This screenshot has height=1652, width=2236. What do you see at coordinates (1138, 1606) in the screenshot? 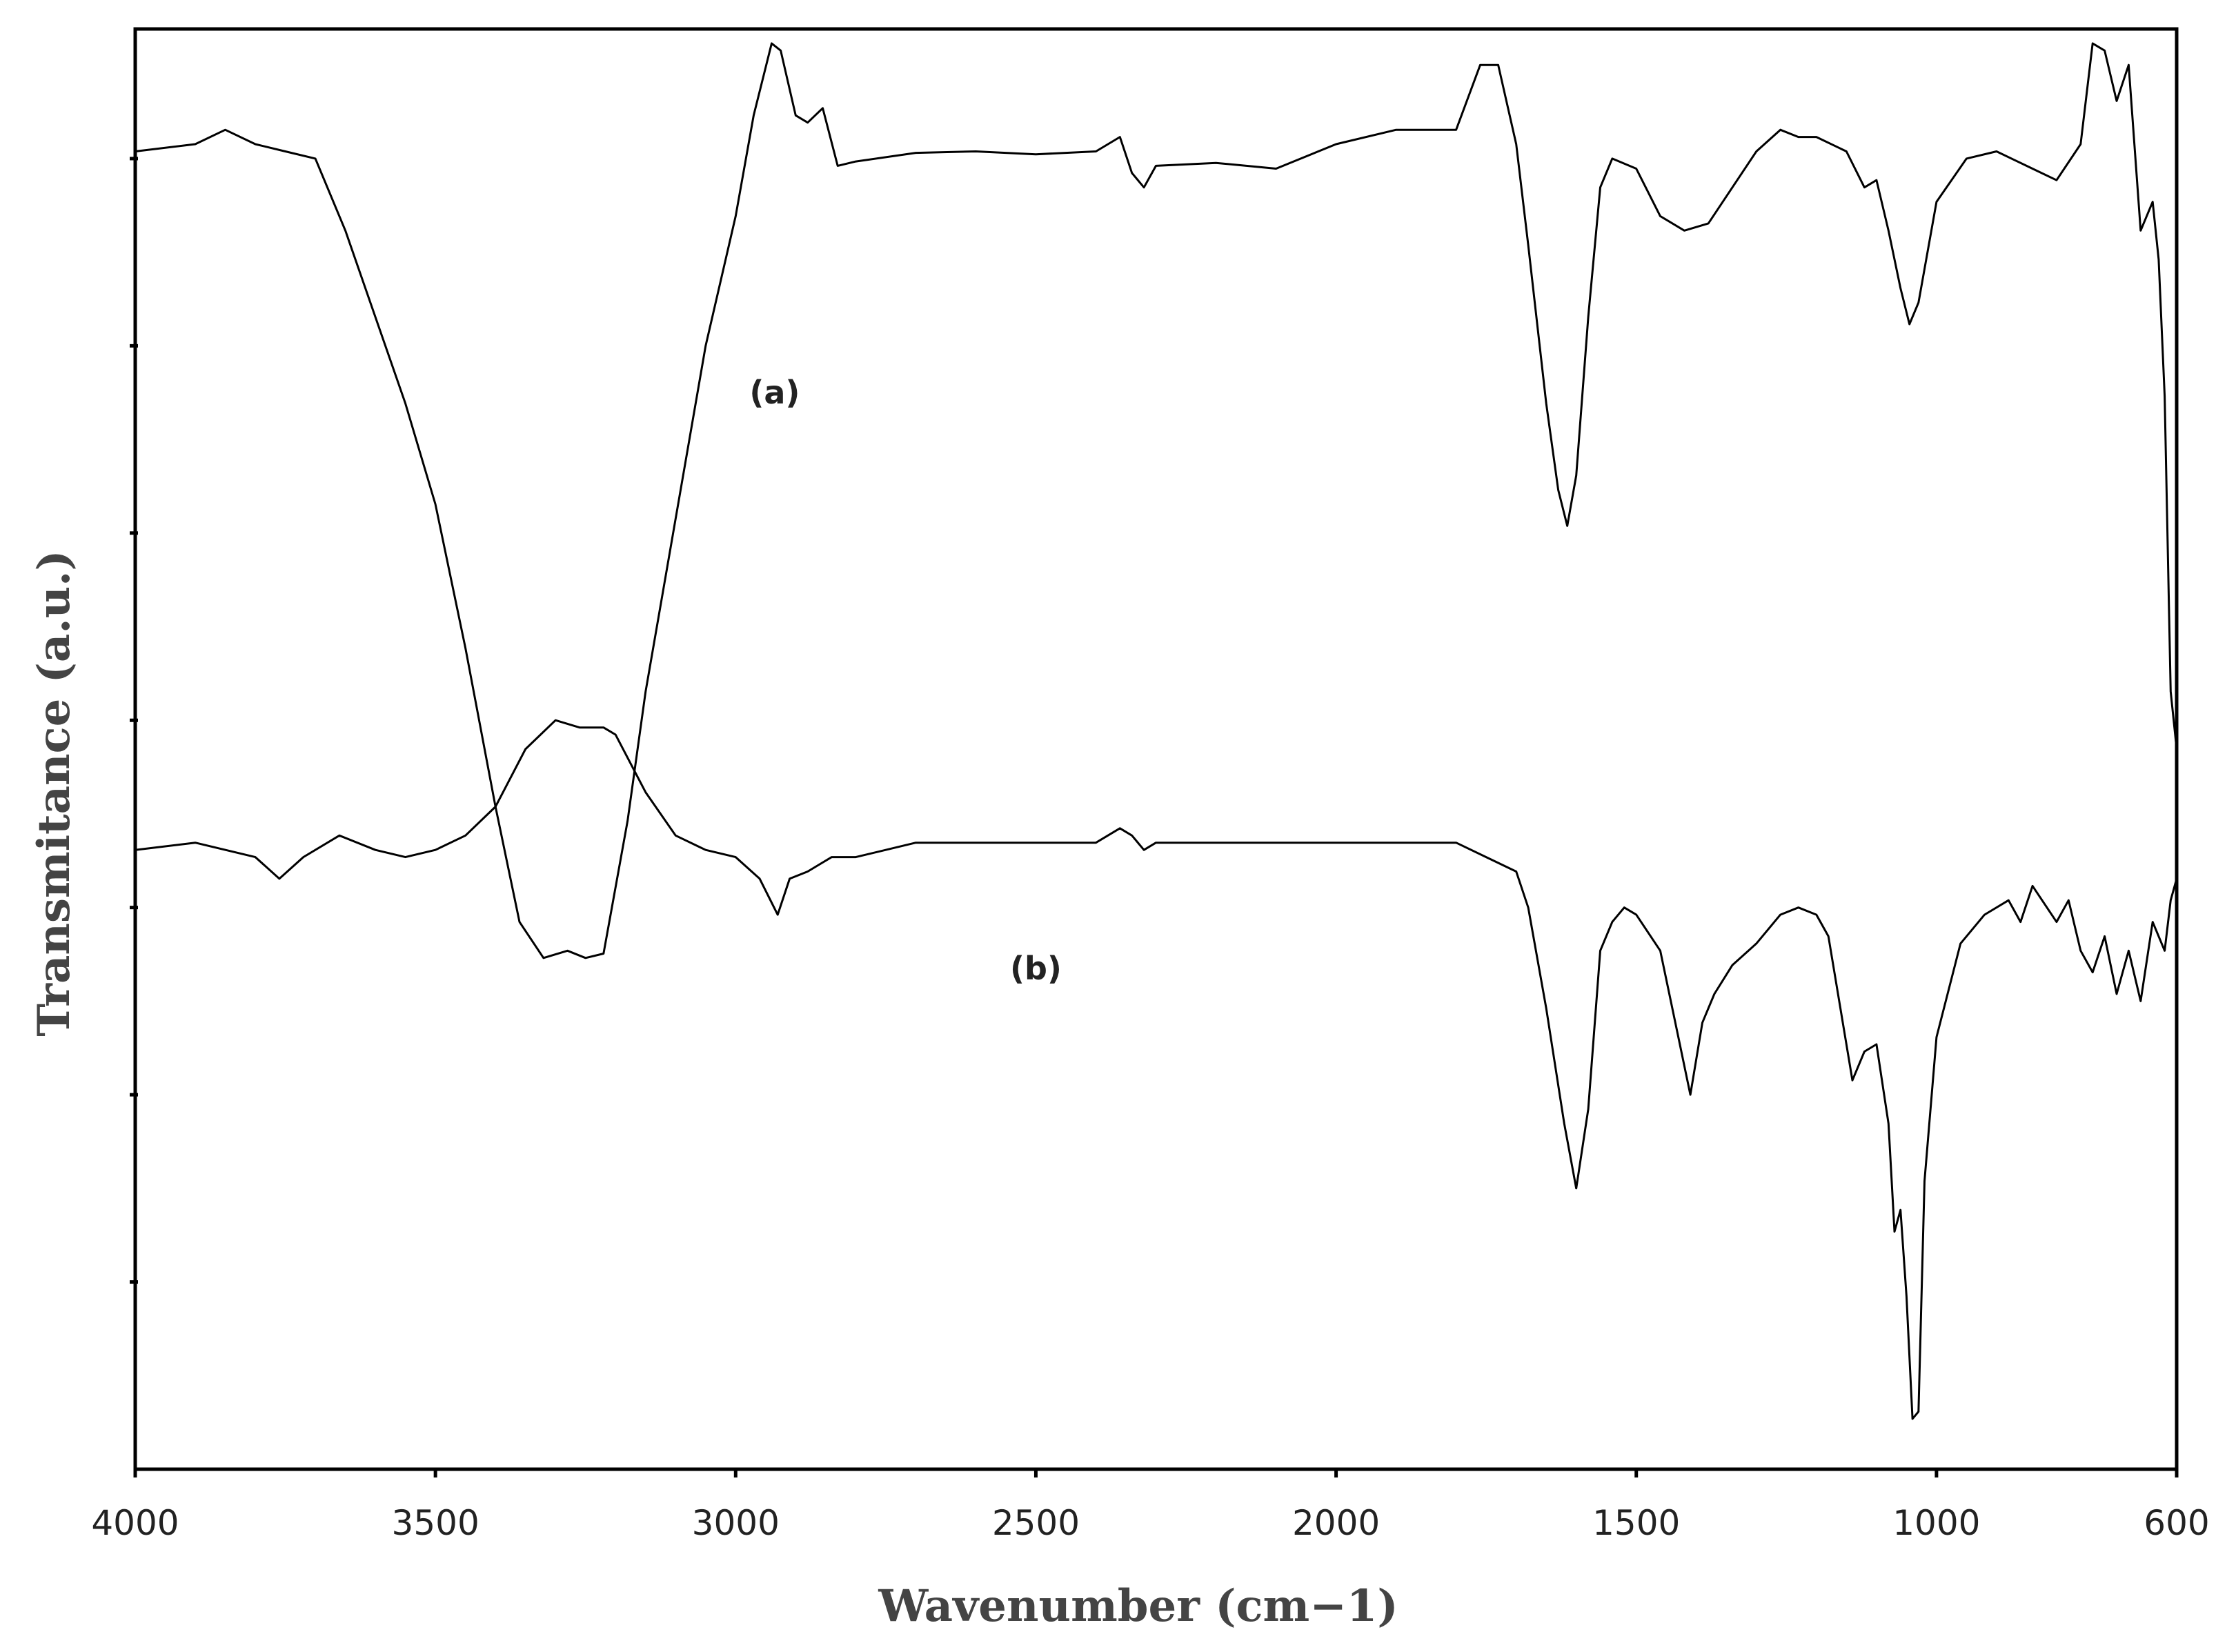
I see `x-axis-title: Wavenumber (cm−1)` at bounding box center [1138, 1606].